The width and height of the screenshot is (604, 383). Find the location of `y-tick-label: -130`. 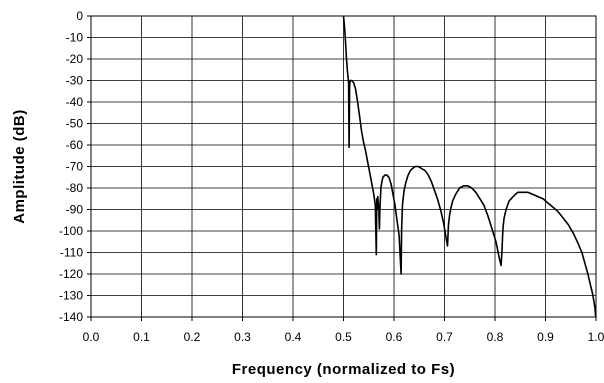

y-tick-label: -130 is located at coordinates (71, 296).